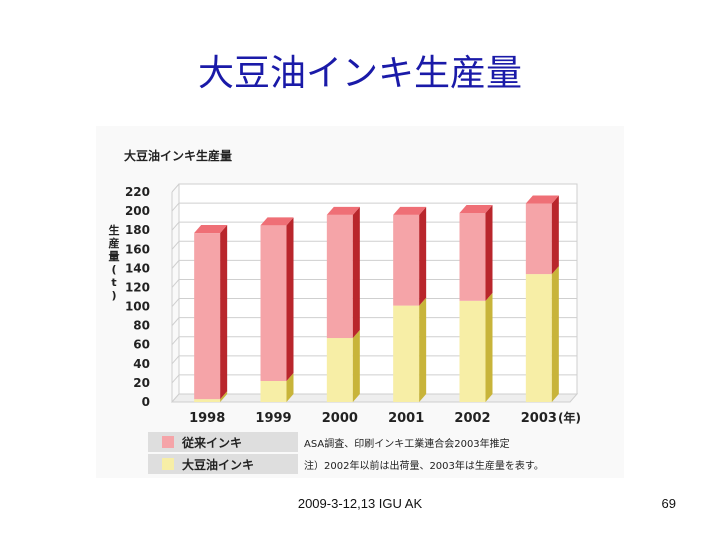  Describe the element at coordinates (114, 230) in the screenshot. I see `y-axis-label-char: 生` at that location.